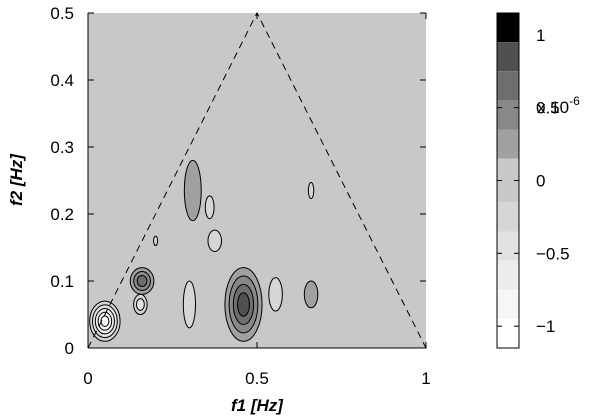 The image size is (607, 419). Describe the element at coordinates (62, 147) in the screenshot. I see `y-tick-label: 0.3` at that location.